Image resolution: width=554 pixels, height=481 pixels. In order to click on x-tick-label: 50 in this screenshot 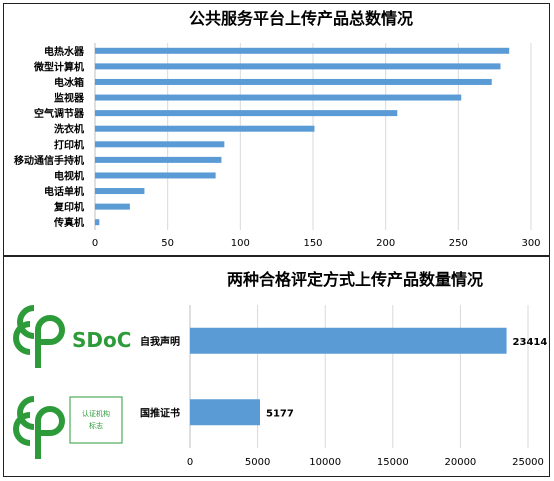, I will do `click(167, 243)`.